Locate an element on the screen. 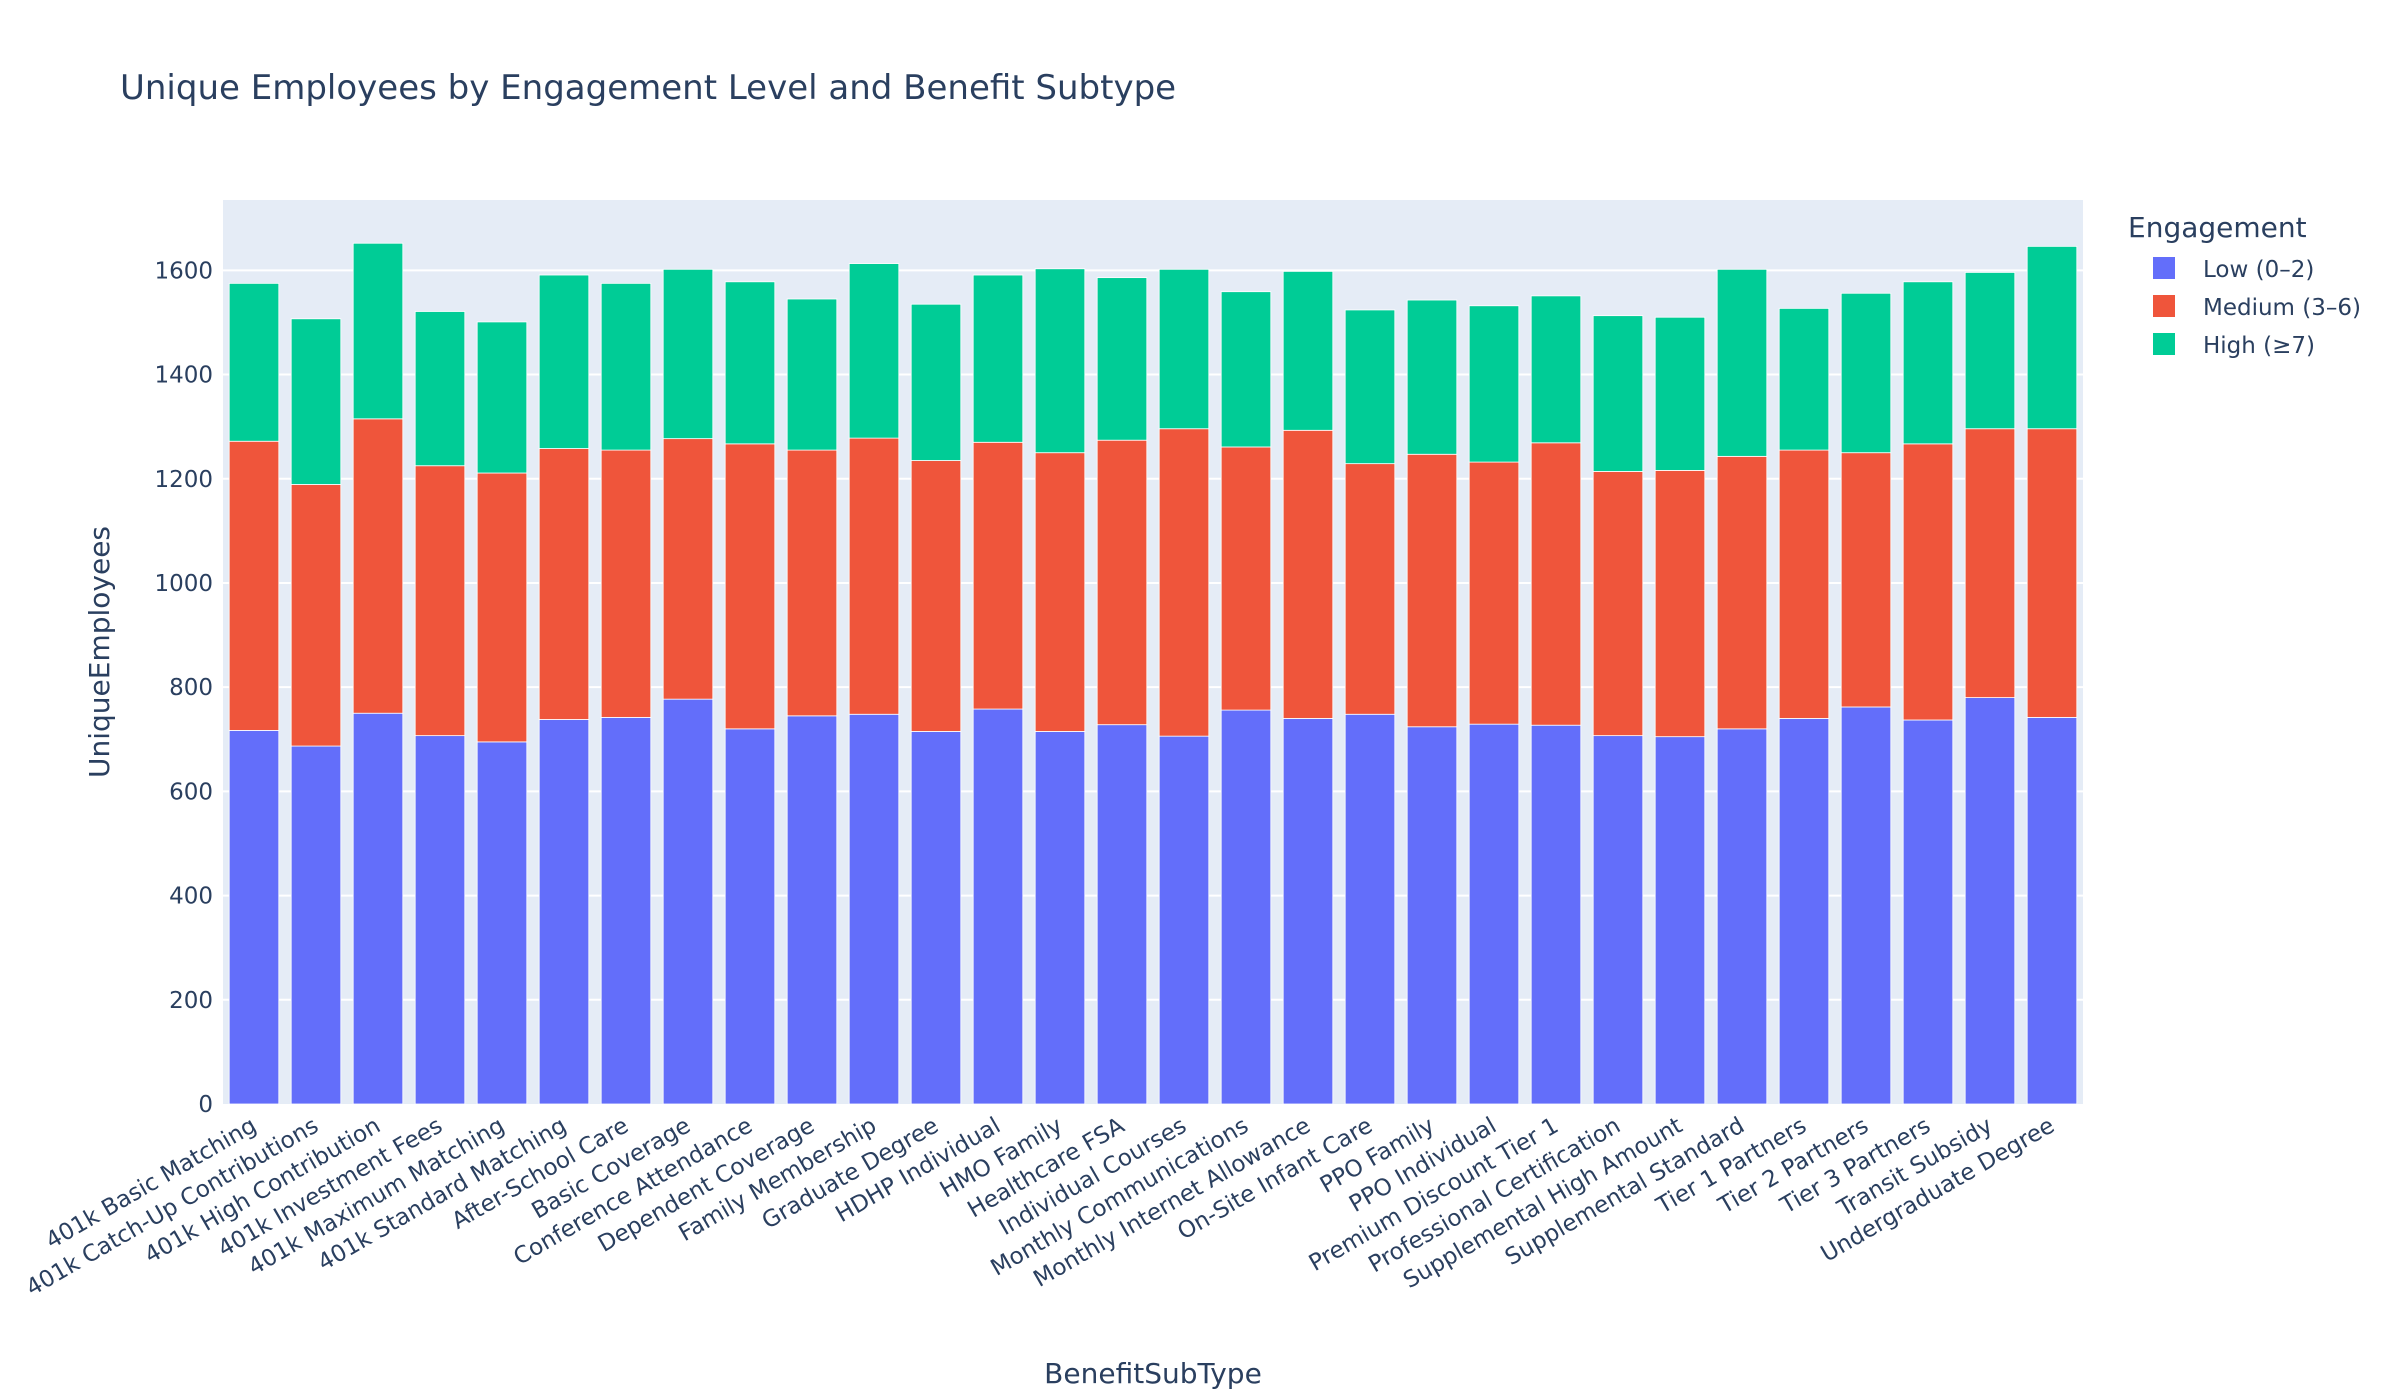 The height and width of the screenshot is (1400, 2400). y-tick-label: 200 is located at coordinates (191, 1001).